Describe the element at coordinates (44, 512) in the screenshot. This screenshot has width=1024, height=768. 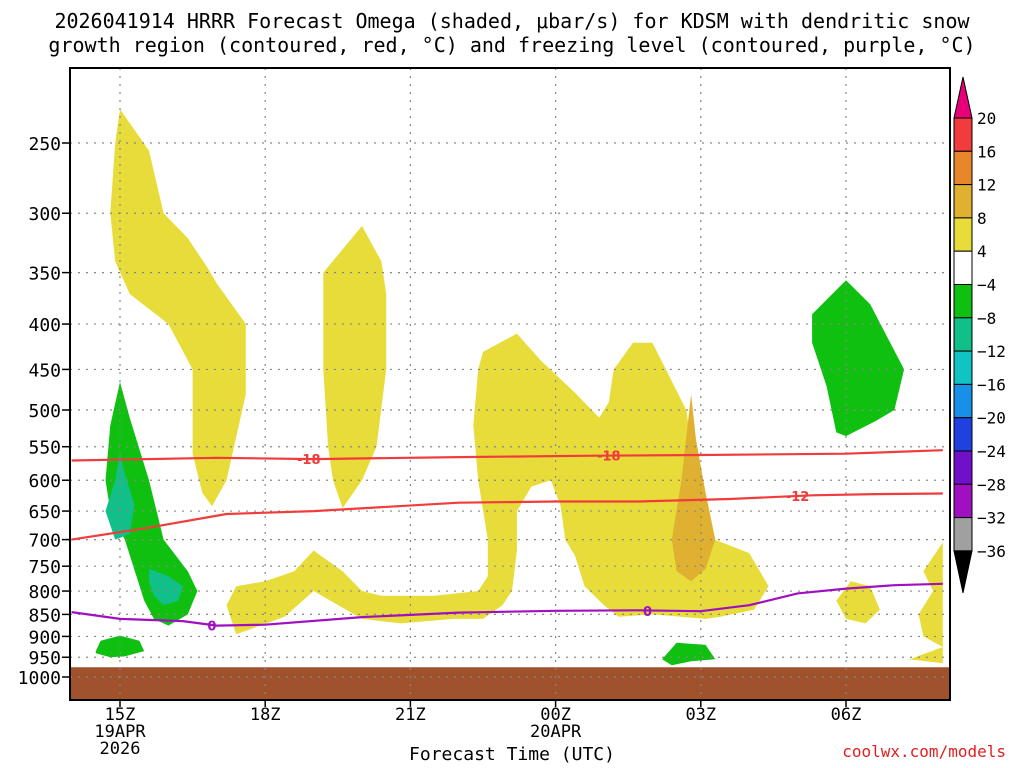
I see `y-tick-label: 650` at that location.